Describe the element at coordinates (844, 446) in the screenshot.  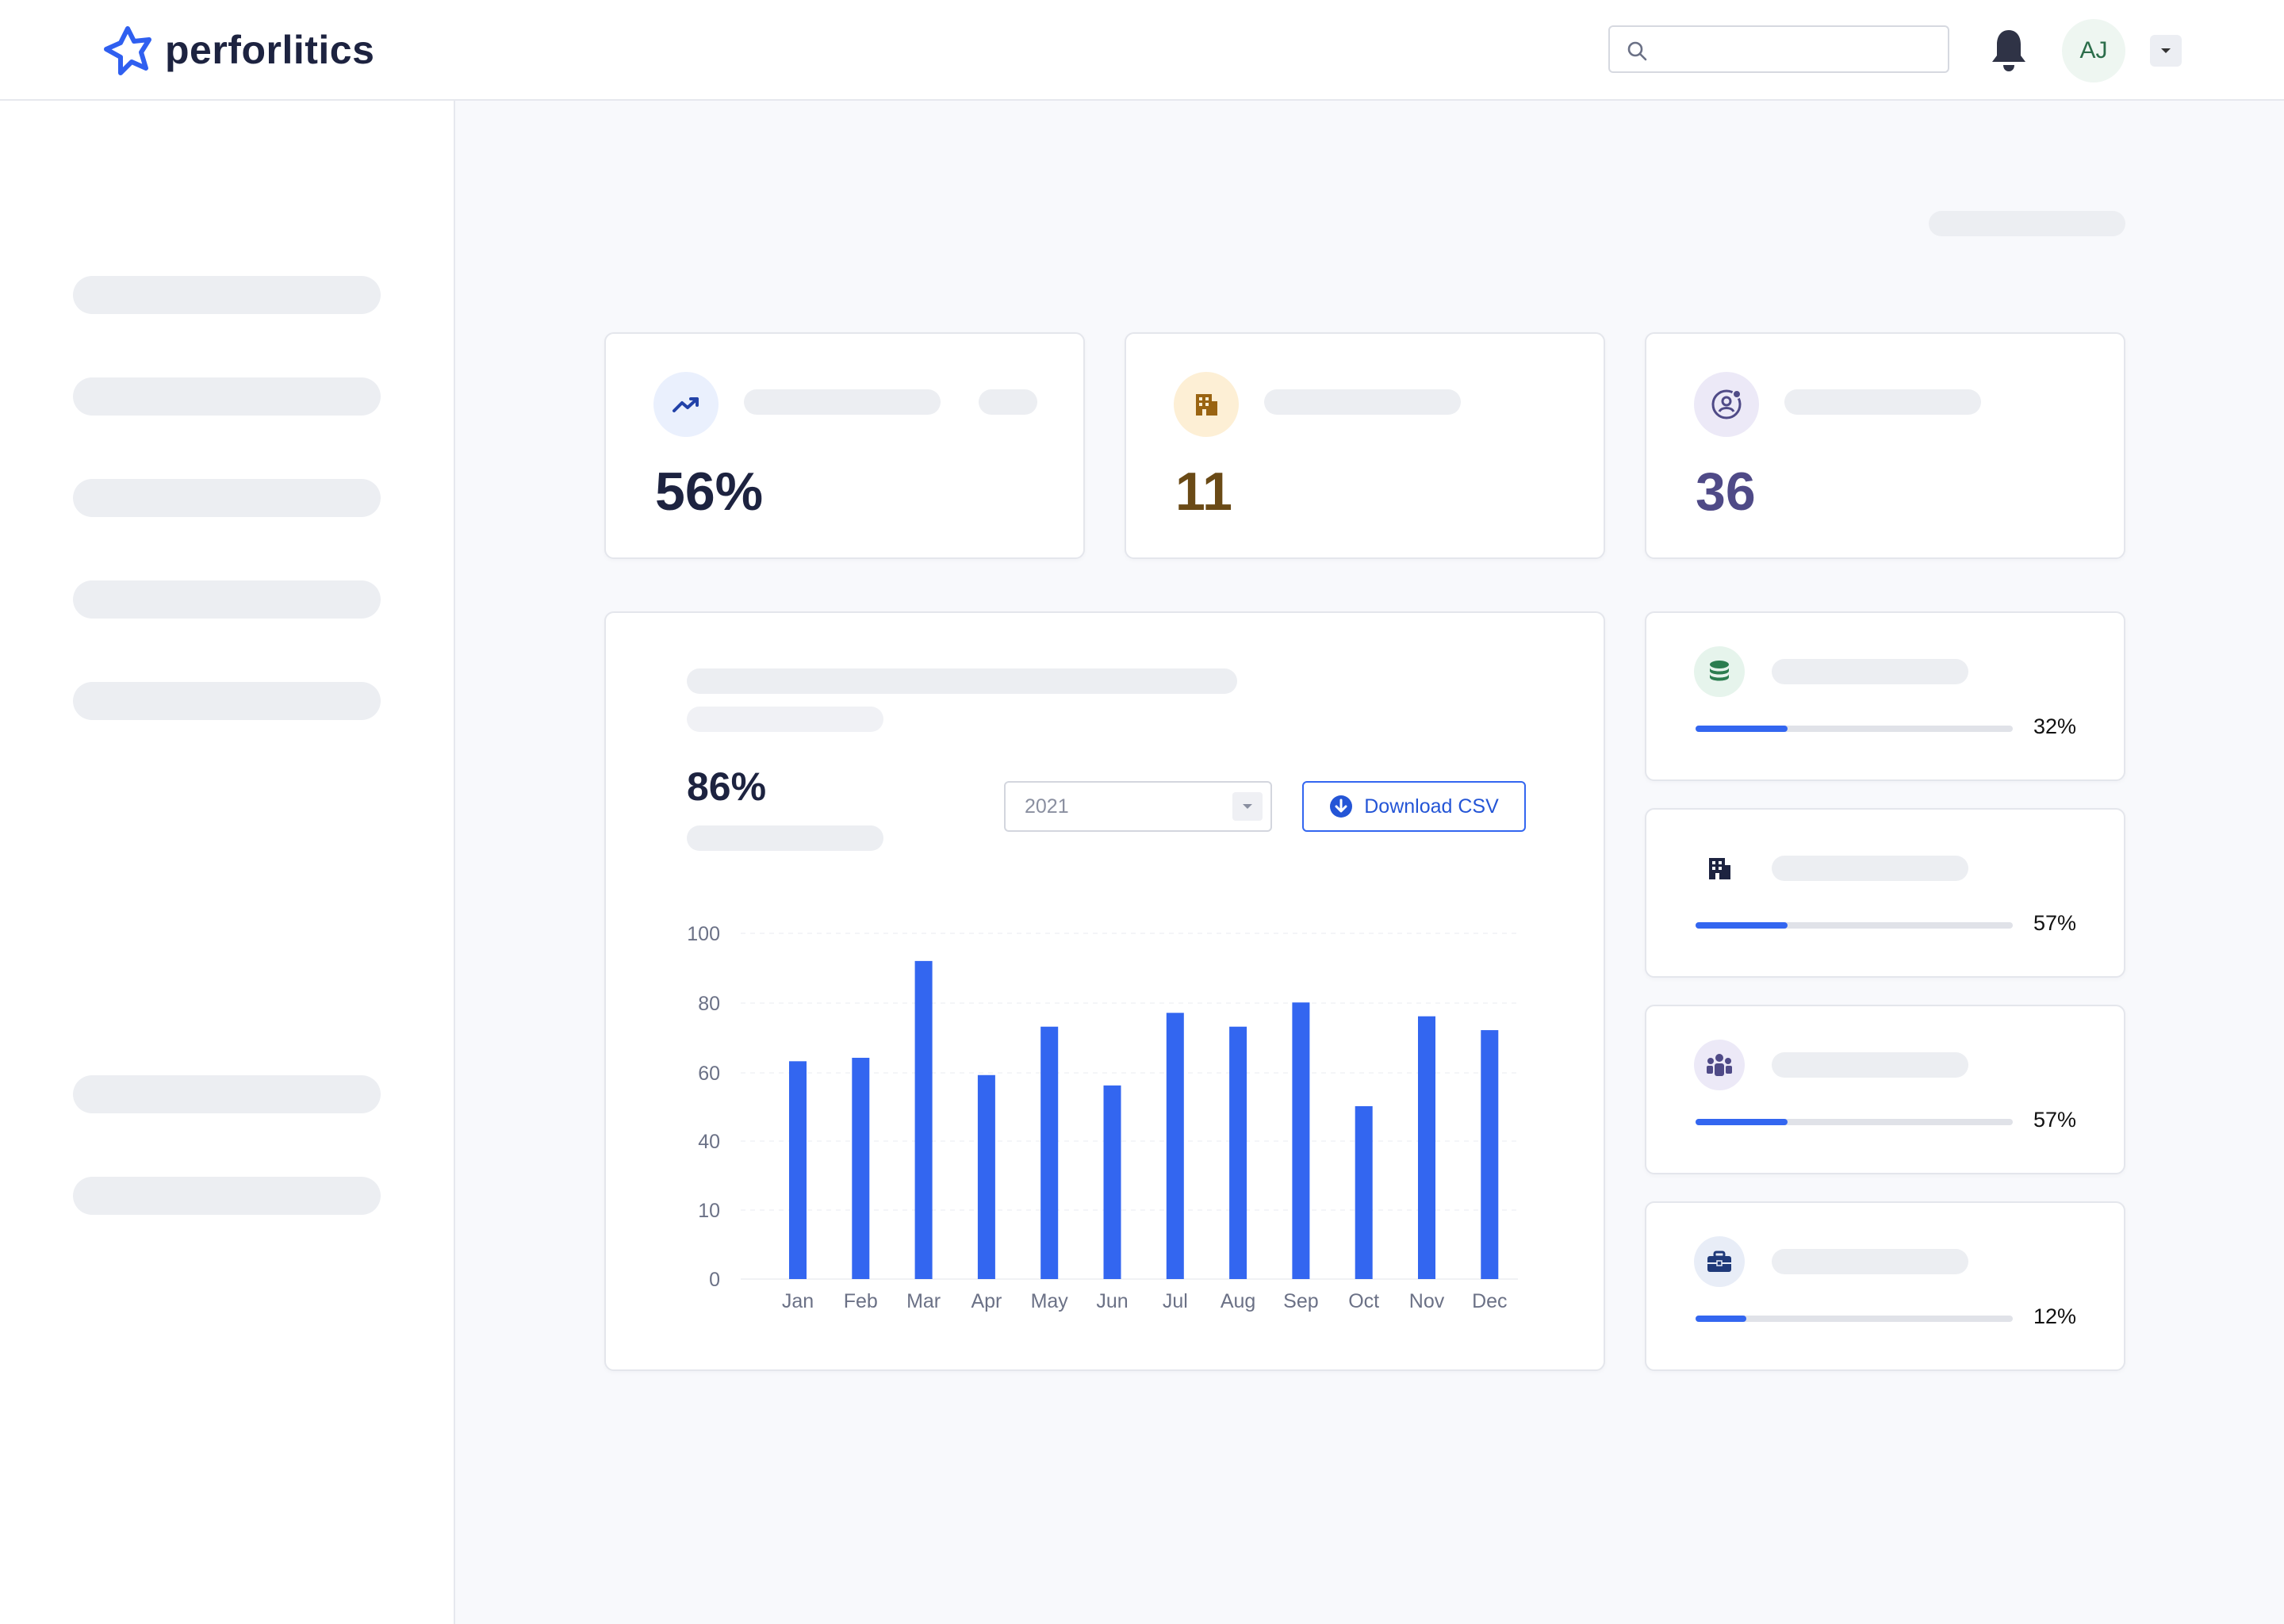
I see `stat-card-growth: 56%` at that location.